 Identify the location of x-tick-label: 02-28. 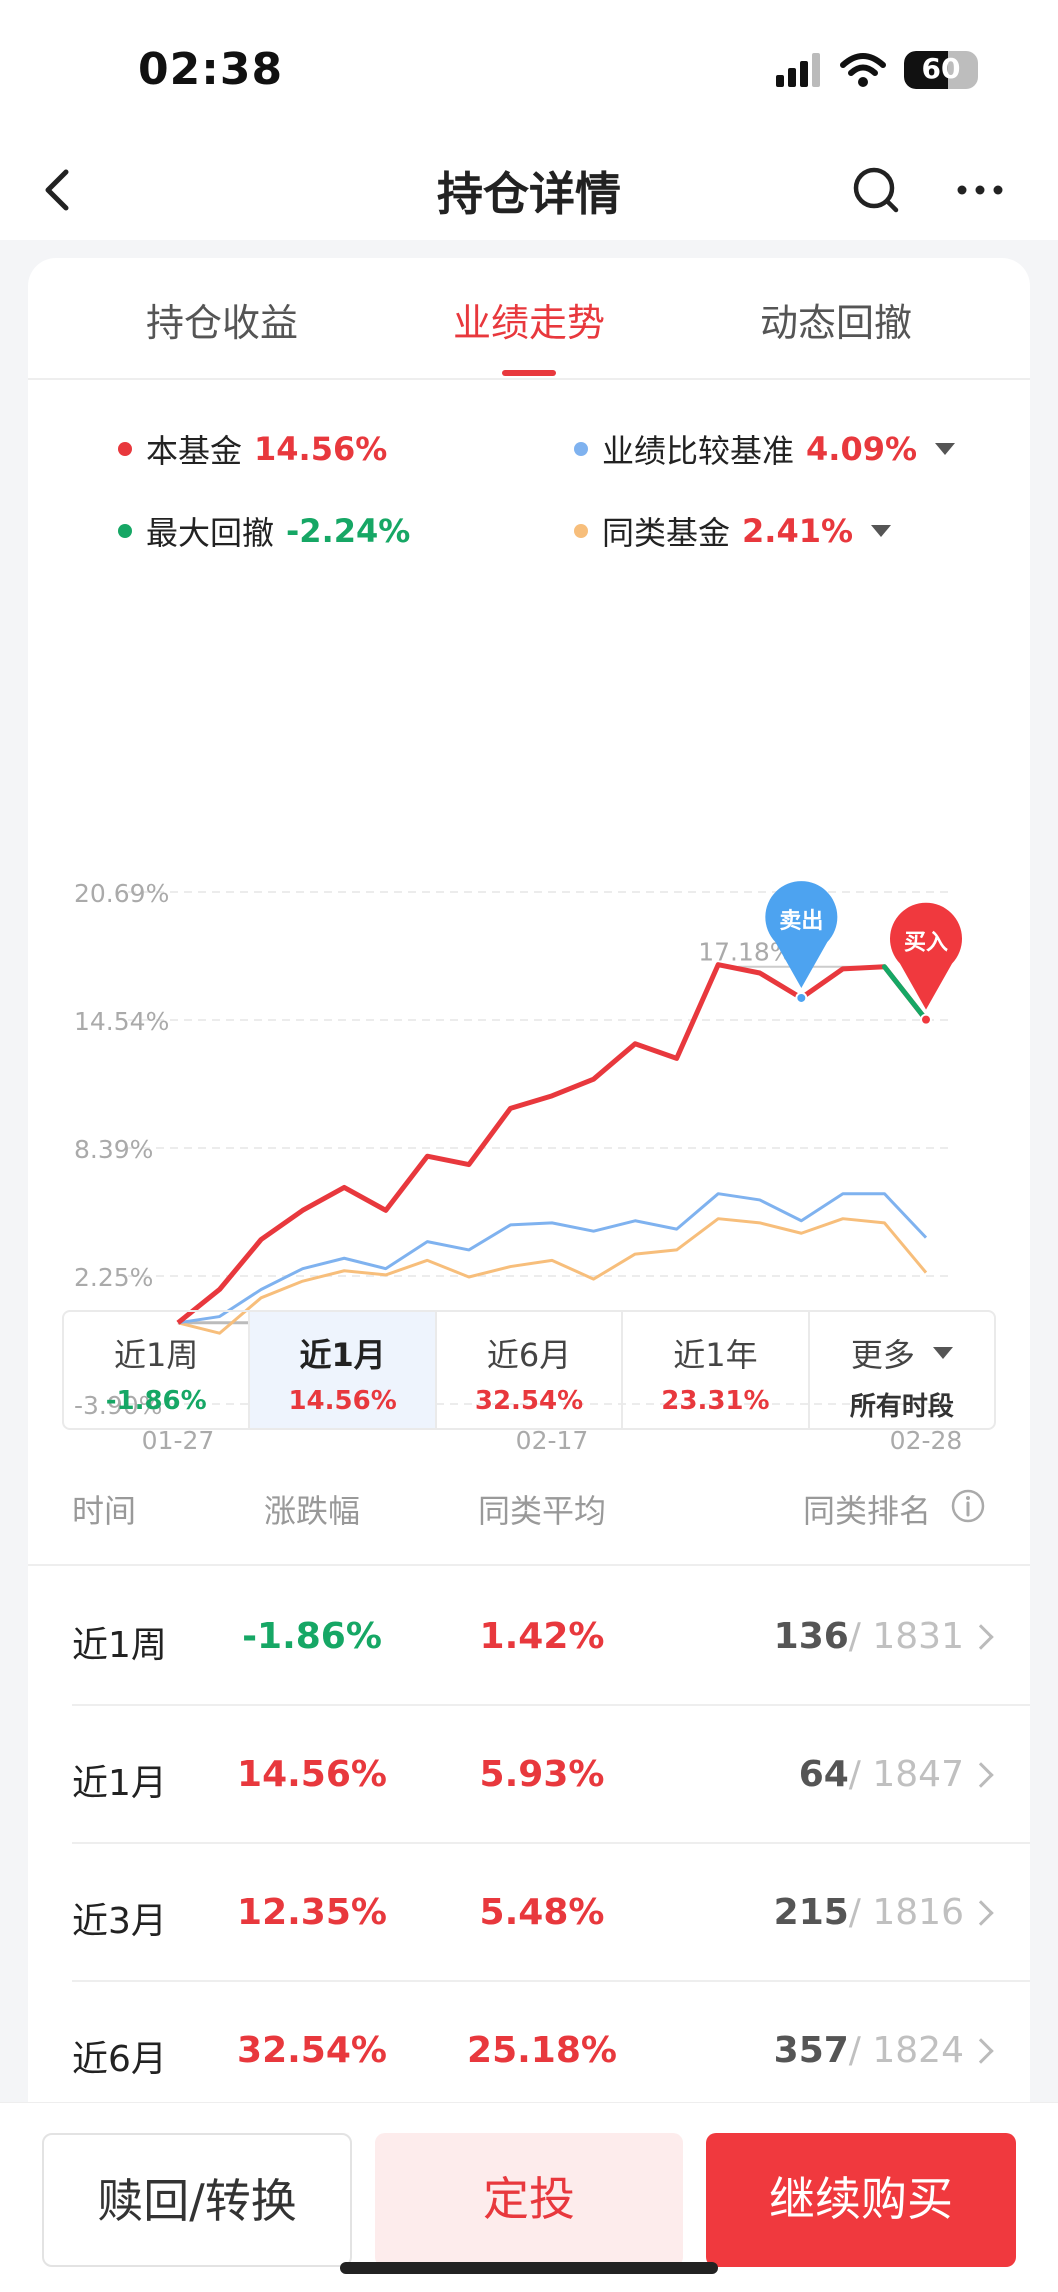
(926, 1440).